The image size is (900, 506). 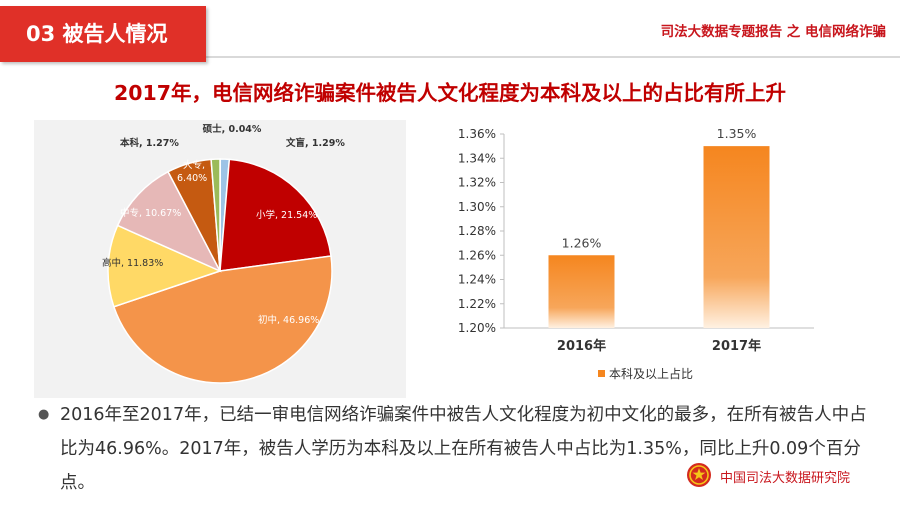 What do you see at coordinates (581, 346) in the screenshot?
I see `x-tick-label-0: 2016年` at bounding box center [581, 346].